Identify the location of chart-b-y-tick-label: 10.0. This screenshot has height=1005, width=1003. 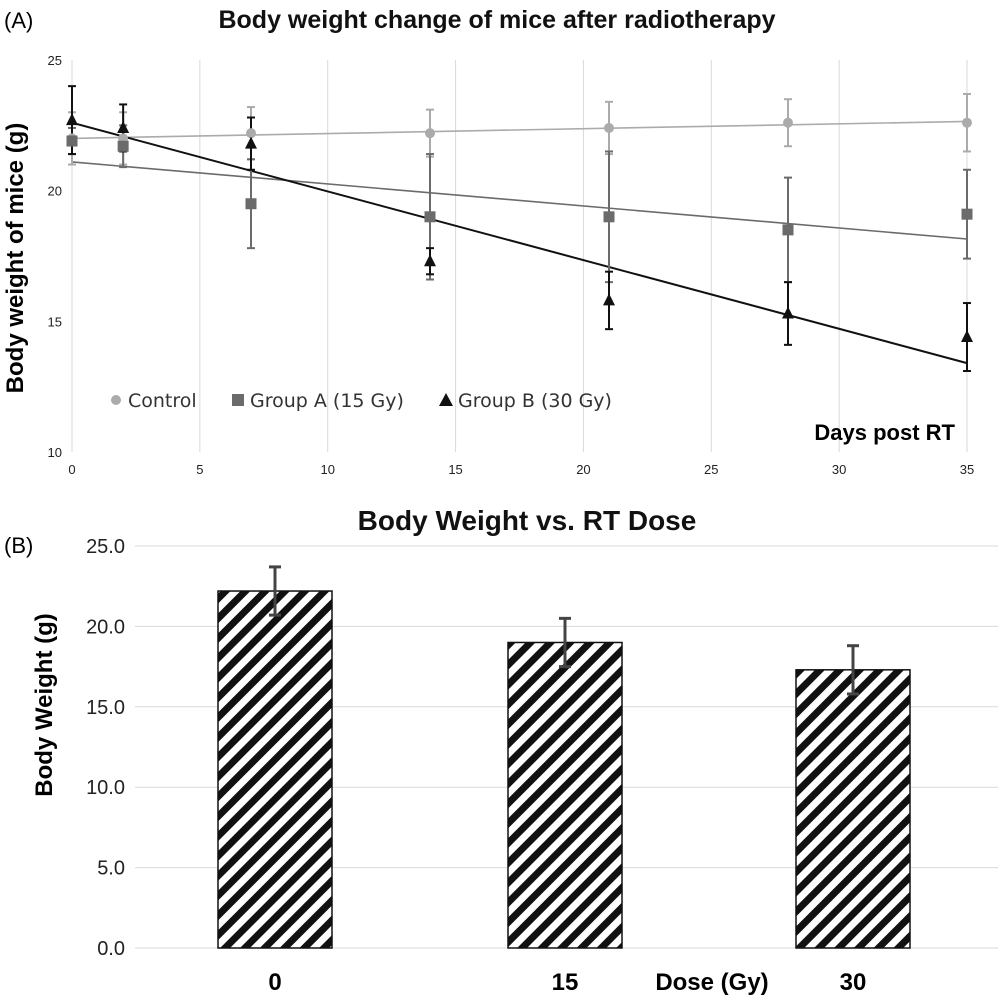
(105, 788).